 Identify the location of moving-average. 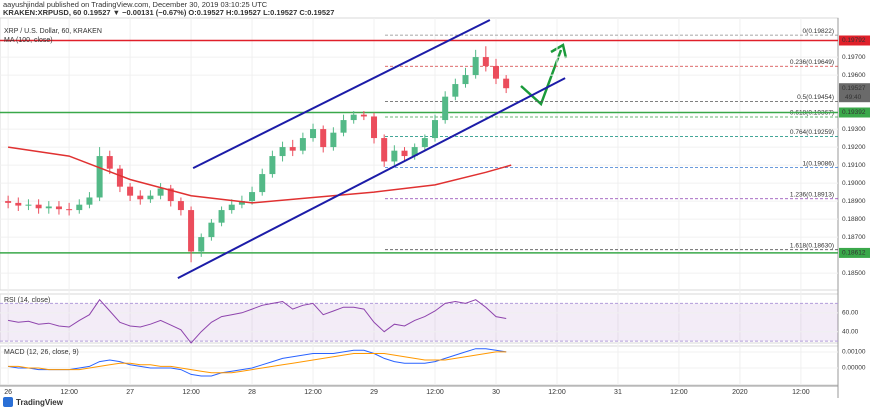
(259, 175).